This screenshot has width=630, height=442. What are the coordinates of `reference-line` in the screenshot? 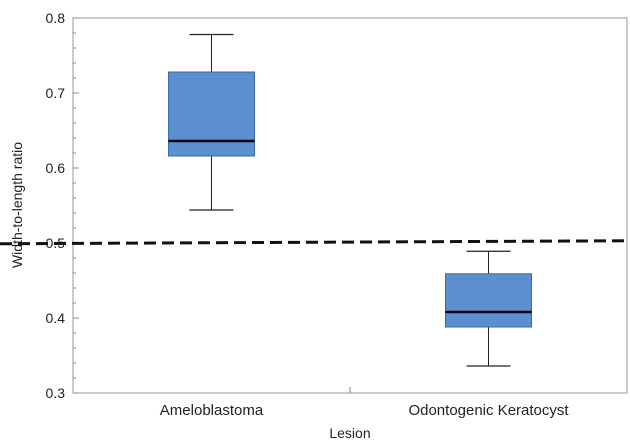 It's located at (315, 242).